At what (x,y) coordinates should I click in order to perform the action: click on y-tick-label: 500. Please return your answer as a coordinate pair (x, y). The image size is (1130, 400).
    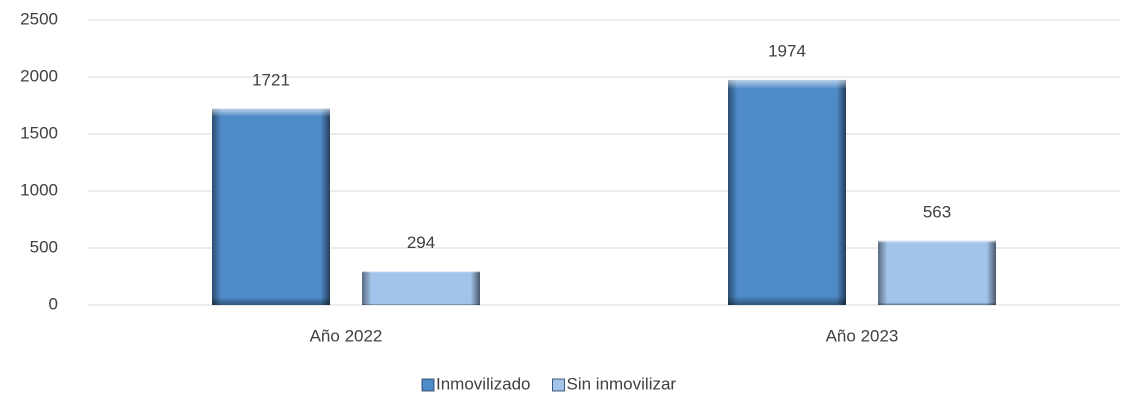
    Looking at the image, I should click on (44, 246).